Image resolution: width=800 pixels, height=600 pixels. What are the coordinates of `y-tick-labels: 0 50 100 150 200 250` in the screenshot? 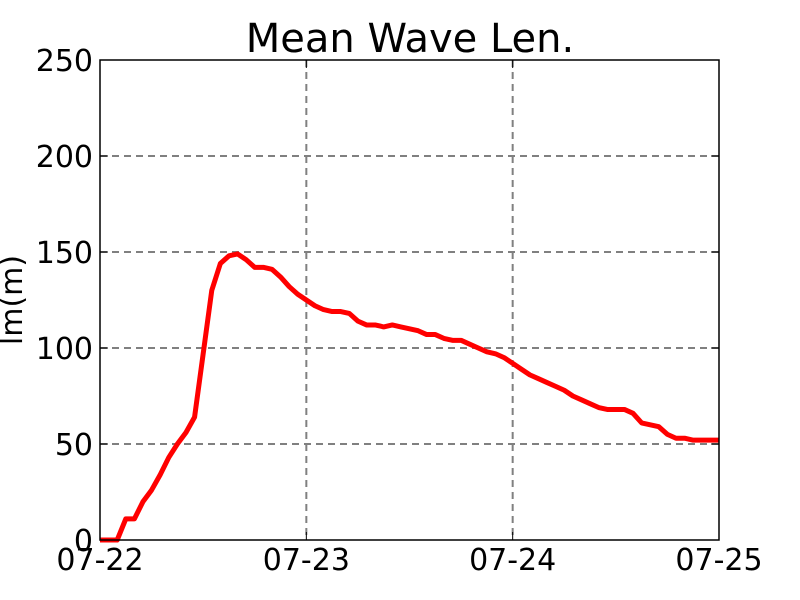 It's located at (64, 301).